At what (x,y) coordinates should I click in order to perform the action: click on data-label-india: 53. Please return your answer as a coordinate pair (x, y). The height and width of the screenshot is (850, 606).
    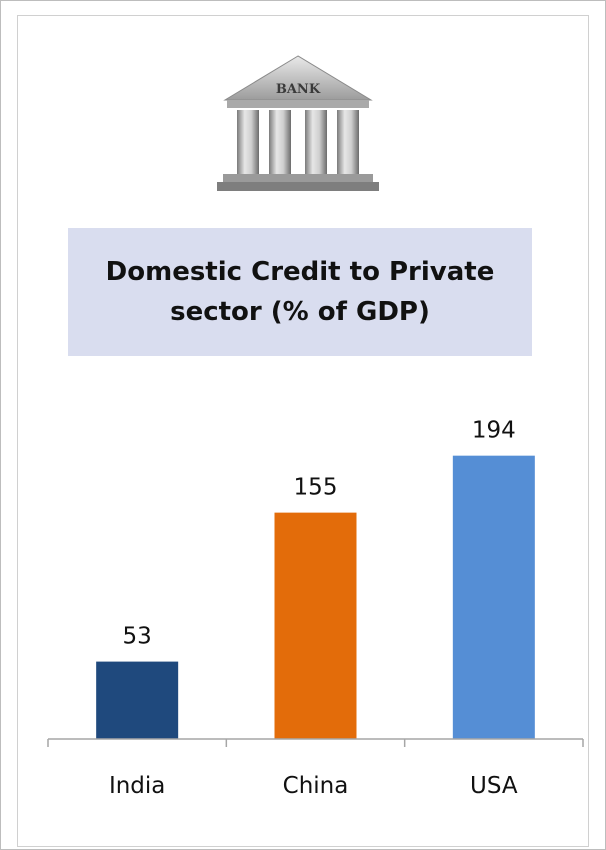
    Looking at the image, I should click on (137, 637).